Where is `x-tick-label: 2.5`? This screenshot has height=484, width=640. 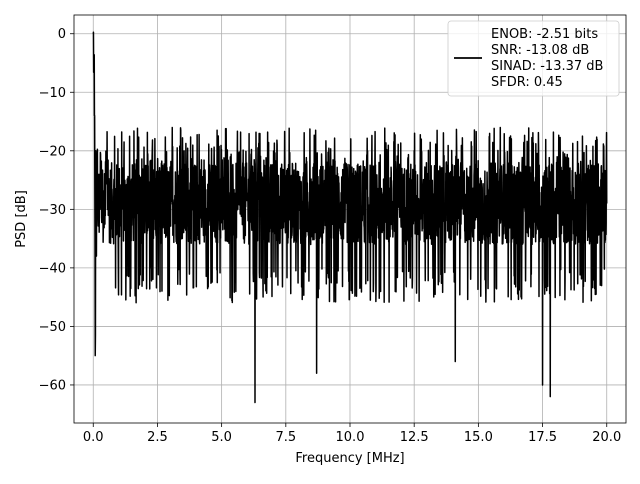 x-tick-label: 2.5 is located at coordinates (157, 437).